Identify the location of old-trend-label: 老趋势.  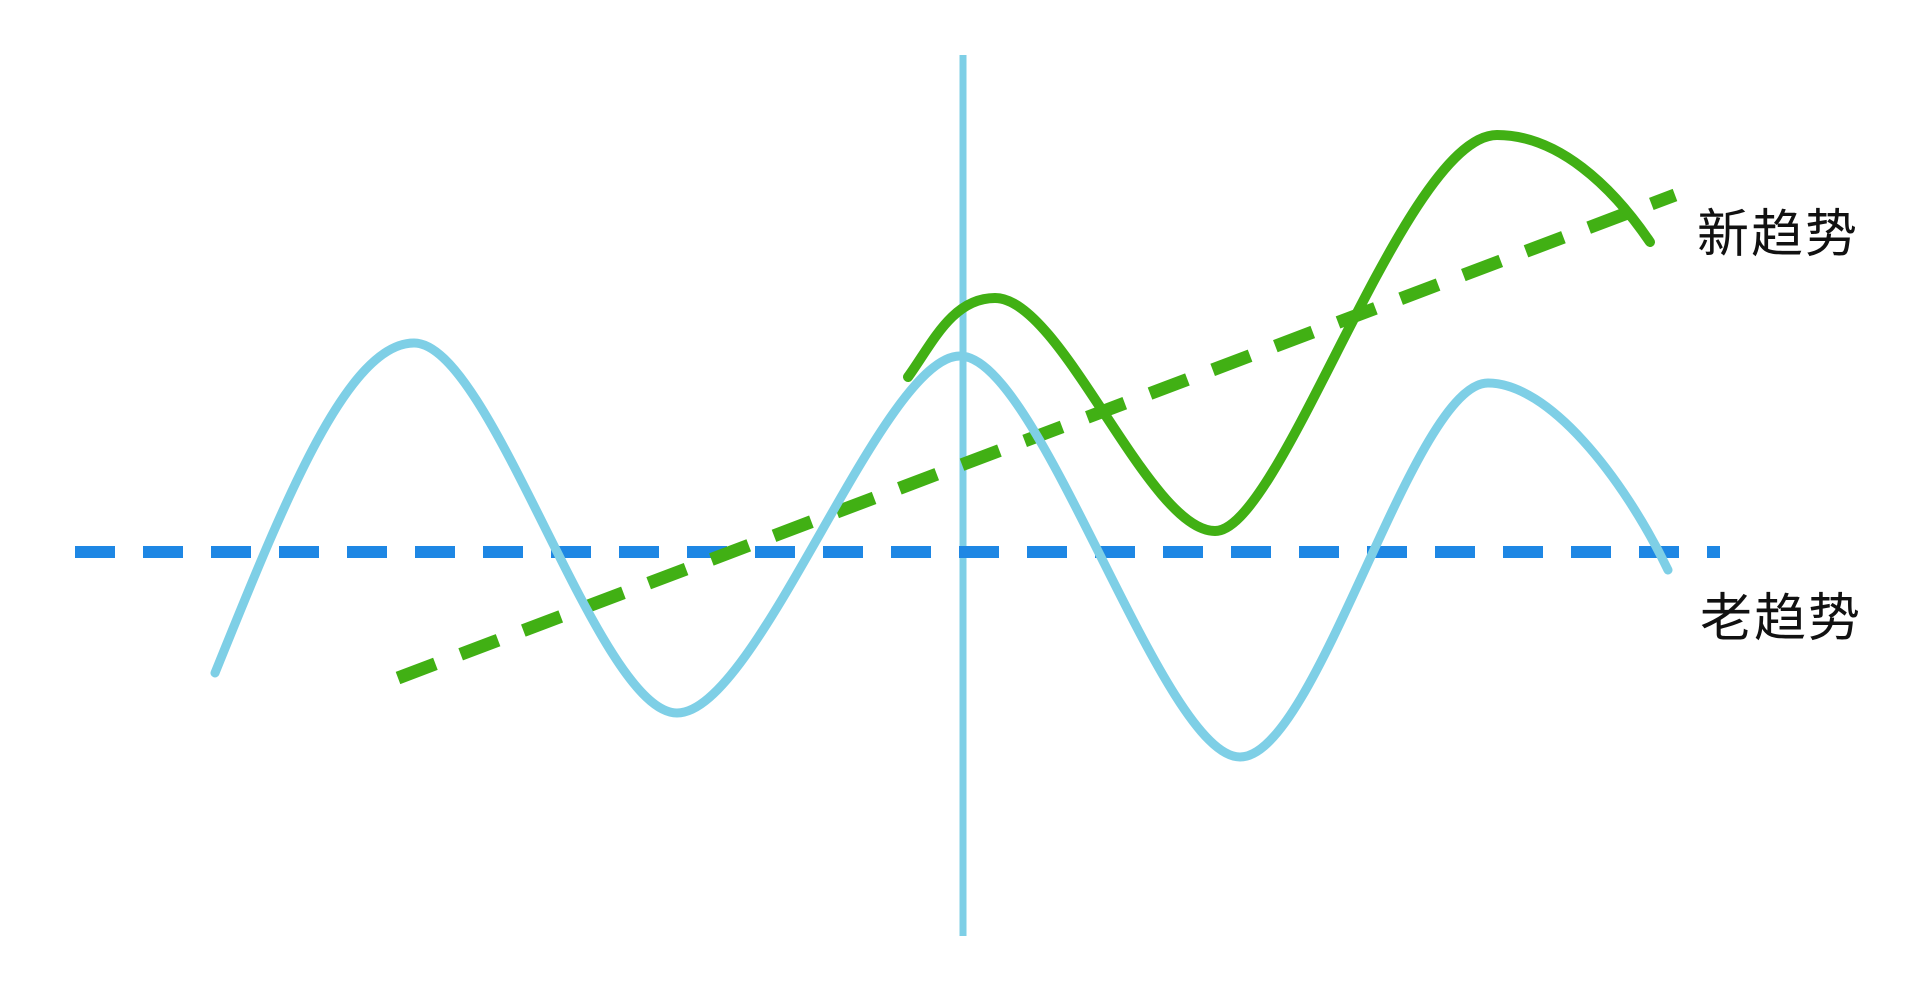
(1781, 619).